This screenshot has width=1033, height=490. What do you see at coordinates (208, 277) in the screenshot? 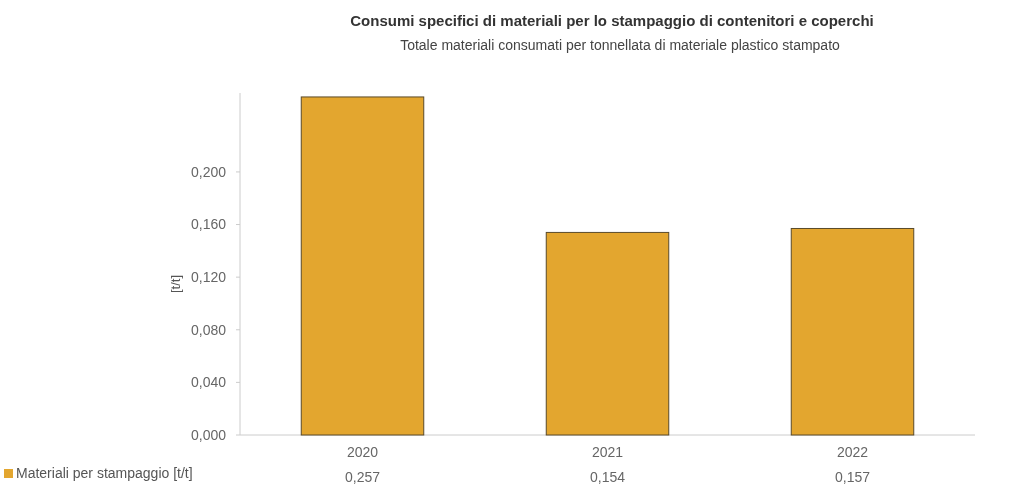
I see `y-tick-label: 0,120` at bounding box center [208, 277].